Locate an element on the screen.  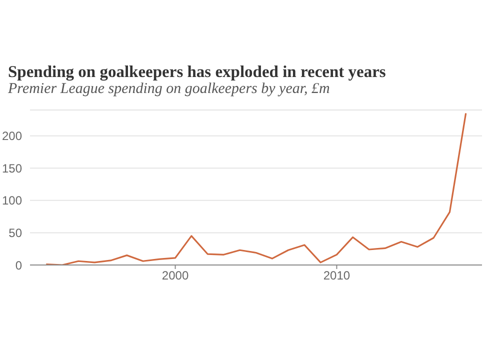
y-tick-label: 0 is located at coordinates (18, 265).